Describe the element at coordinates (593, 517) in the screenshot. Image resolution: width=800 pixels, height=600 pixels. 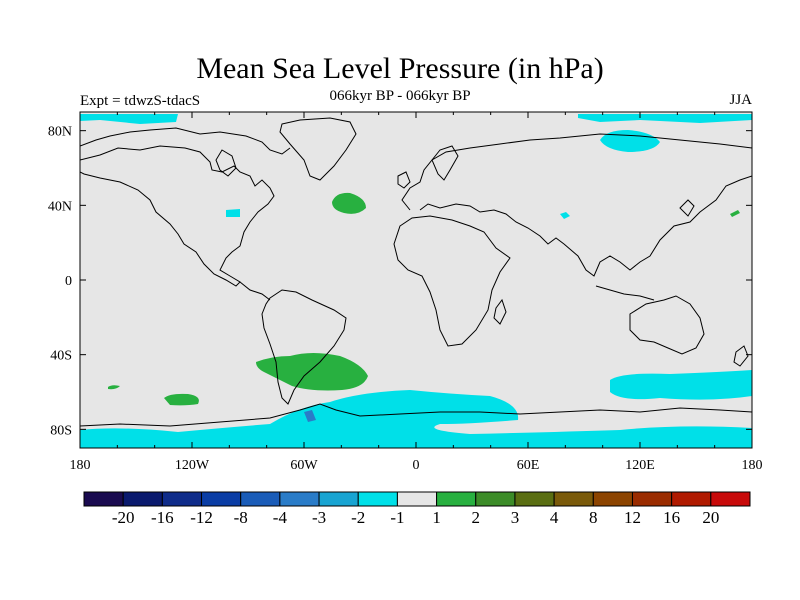
I see `colorbar-label: 8` at that location.